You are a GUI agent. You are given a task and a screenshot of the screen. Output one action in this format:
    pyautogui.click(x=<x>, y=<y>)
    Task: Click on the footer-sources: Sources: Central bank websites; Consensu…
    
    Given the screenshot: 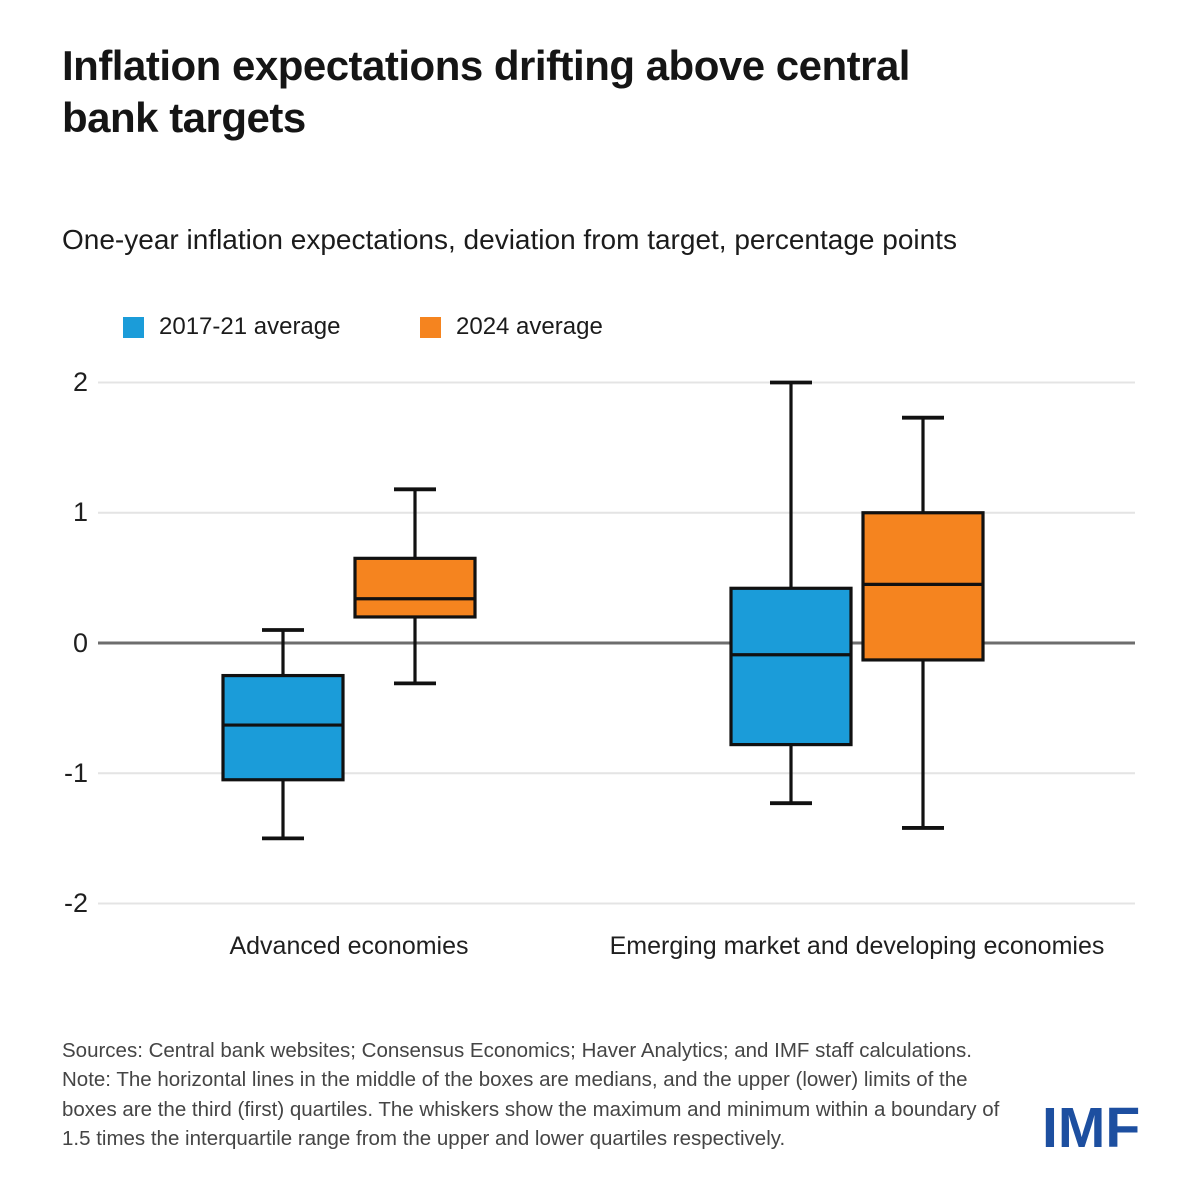 What is the action you would take?
    pyautogui.click(x=517, y=1050)
    